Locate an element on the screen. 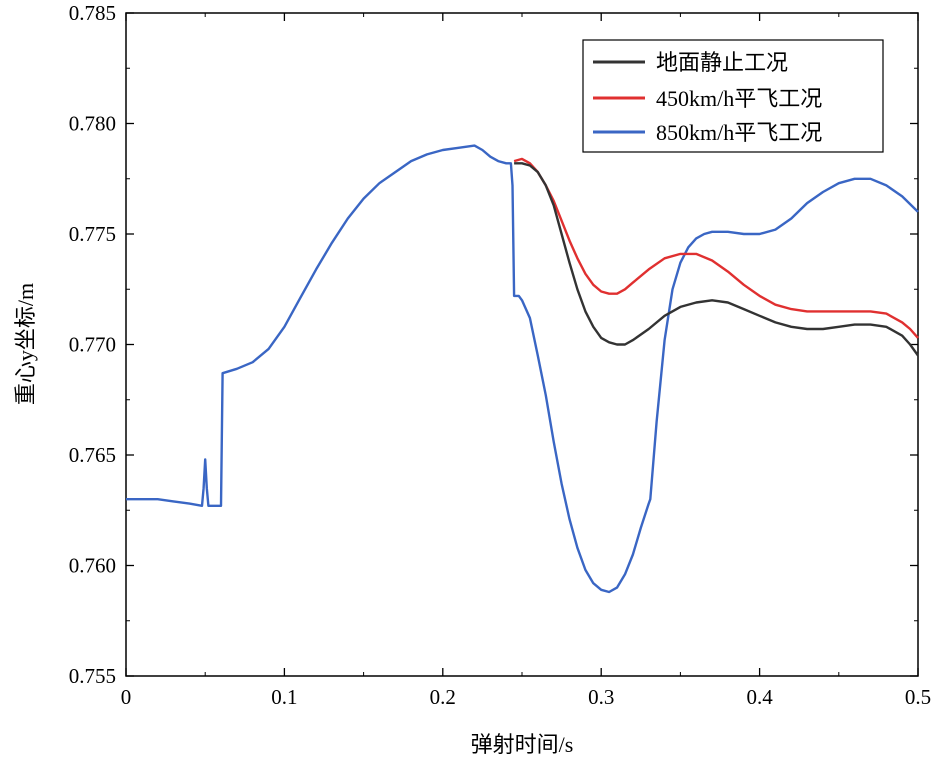  legend-label-1: 450km/h平飞工况 is located at coordinates (739, 98).